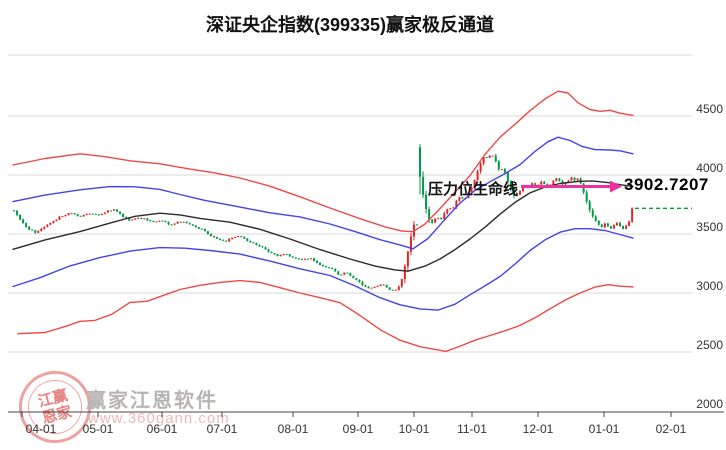 Image resolution: width=726 pixels, height=450 pixels. I want to click on svg-text: 2000, so click(709, 404).